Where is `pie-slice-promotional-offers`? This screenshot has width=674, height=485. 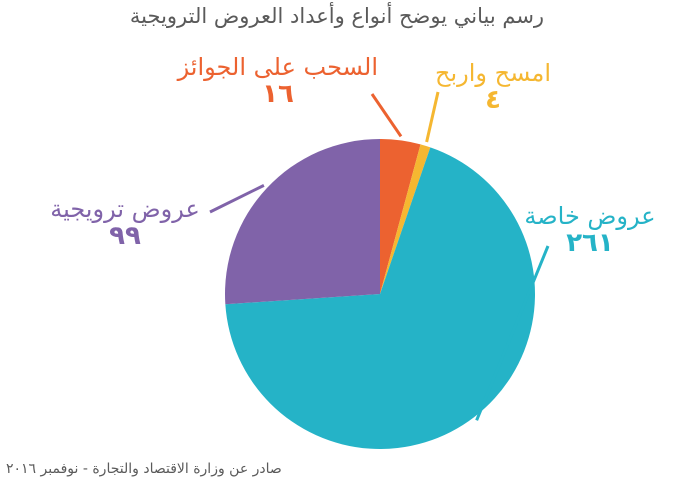
pie-slice-promotional-offers is located at coordinates (302, 222).